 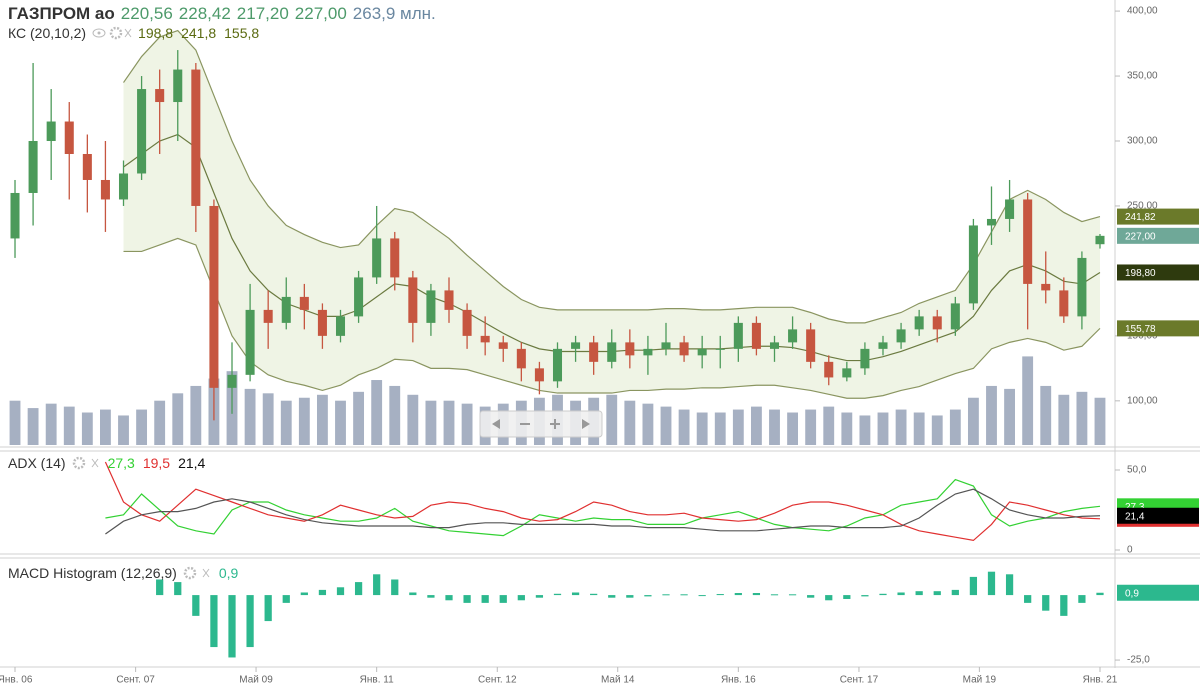 I want to click on indicator-line, so click(x=603, y=511).